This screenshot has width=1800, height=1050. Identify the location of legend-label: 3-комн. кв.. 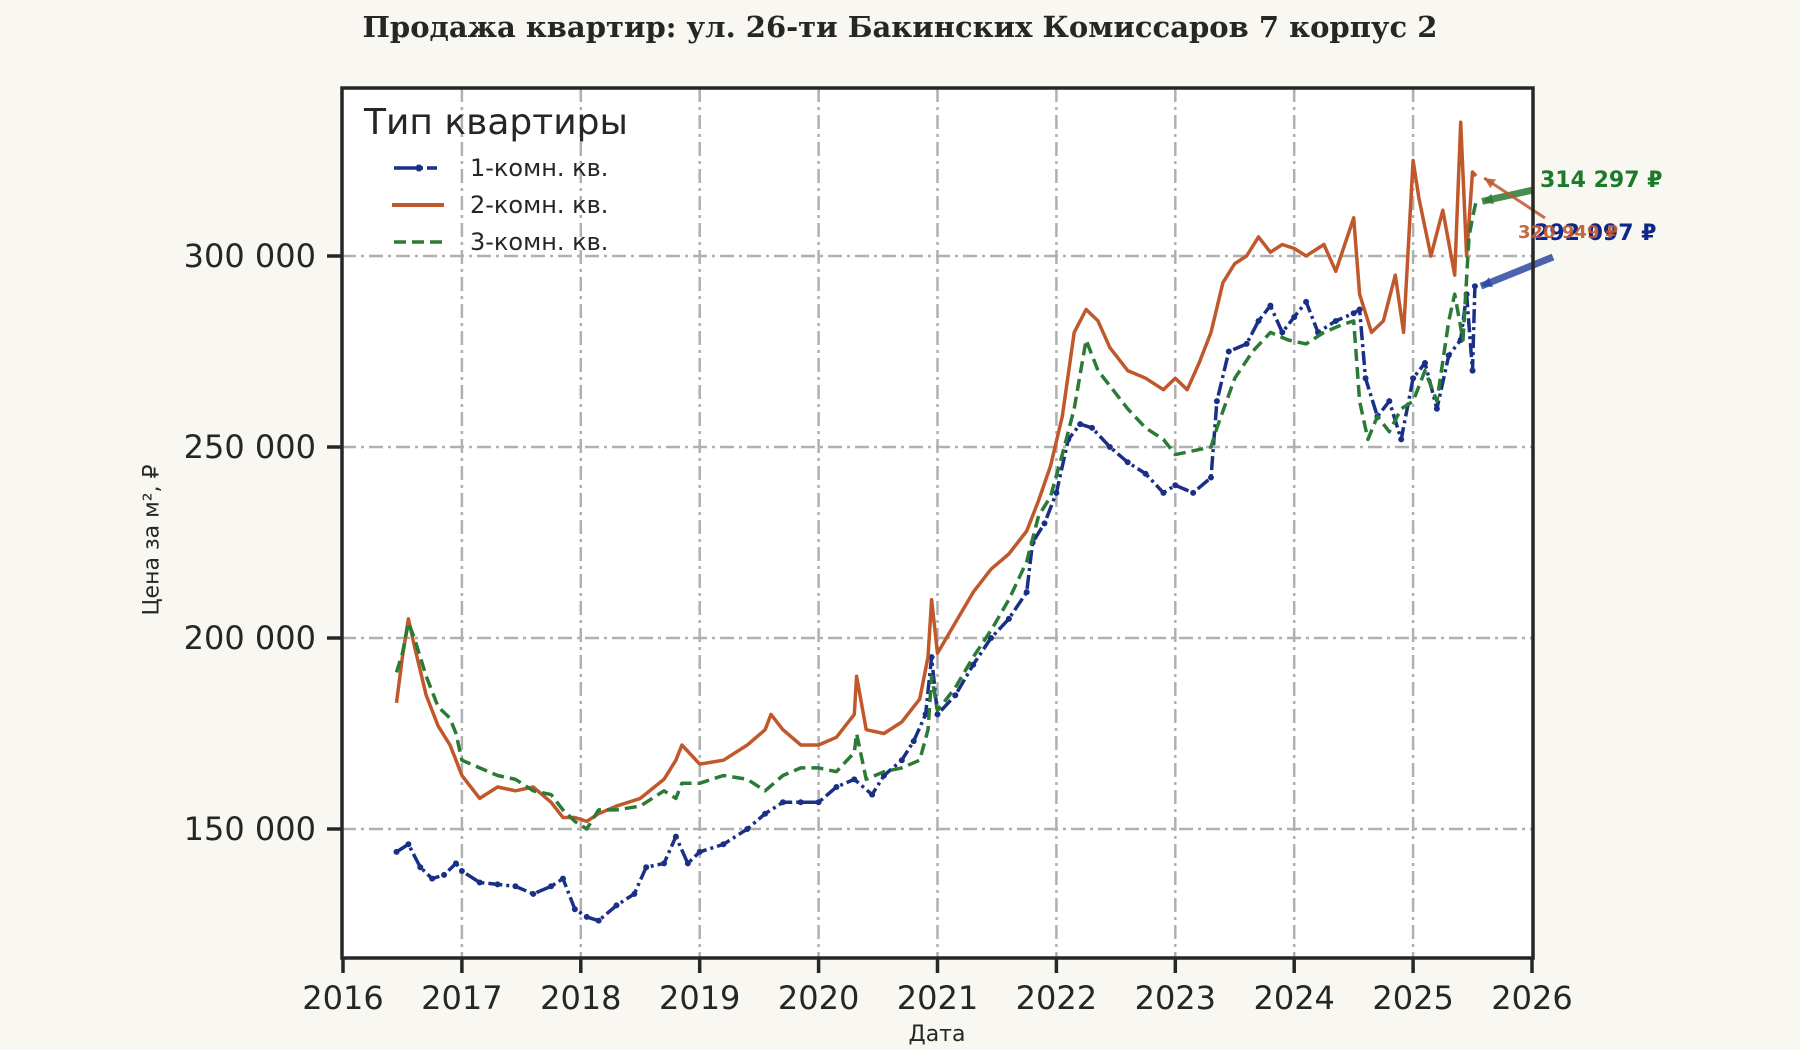
(539, 241).